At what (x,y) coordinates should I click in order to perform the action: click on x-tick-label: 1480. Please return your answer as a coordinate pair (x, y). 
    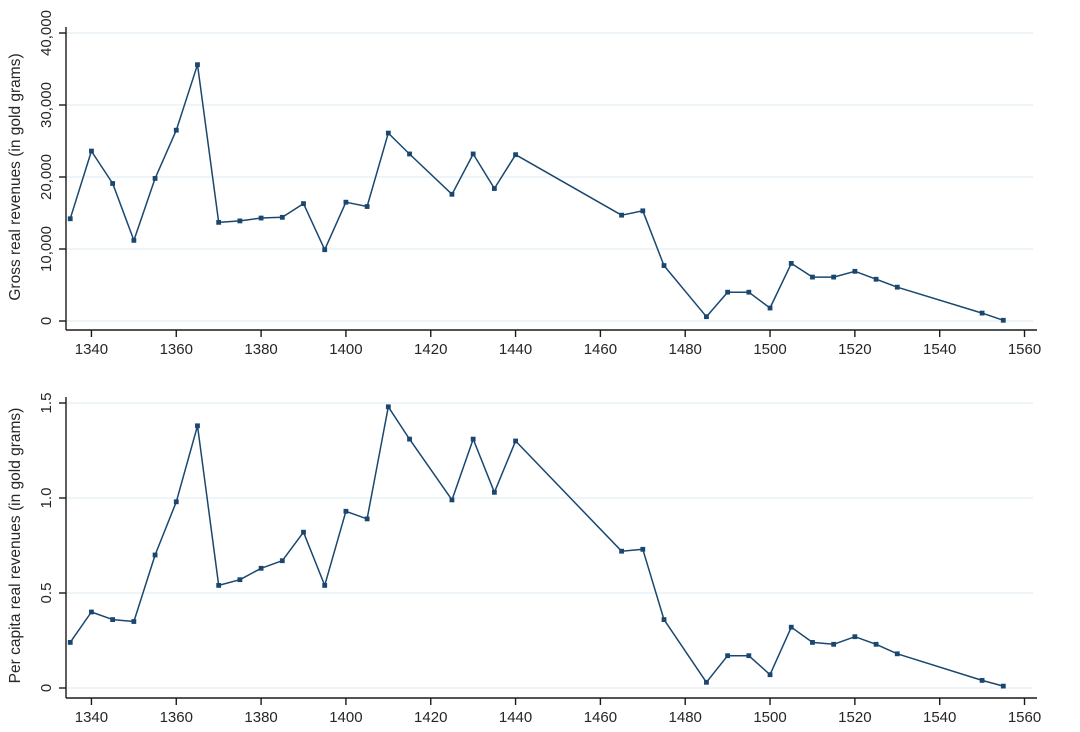
    Looking at the image, I should click on (685, 349).